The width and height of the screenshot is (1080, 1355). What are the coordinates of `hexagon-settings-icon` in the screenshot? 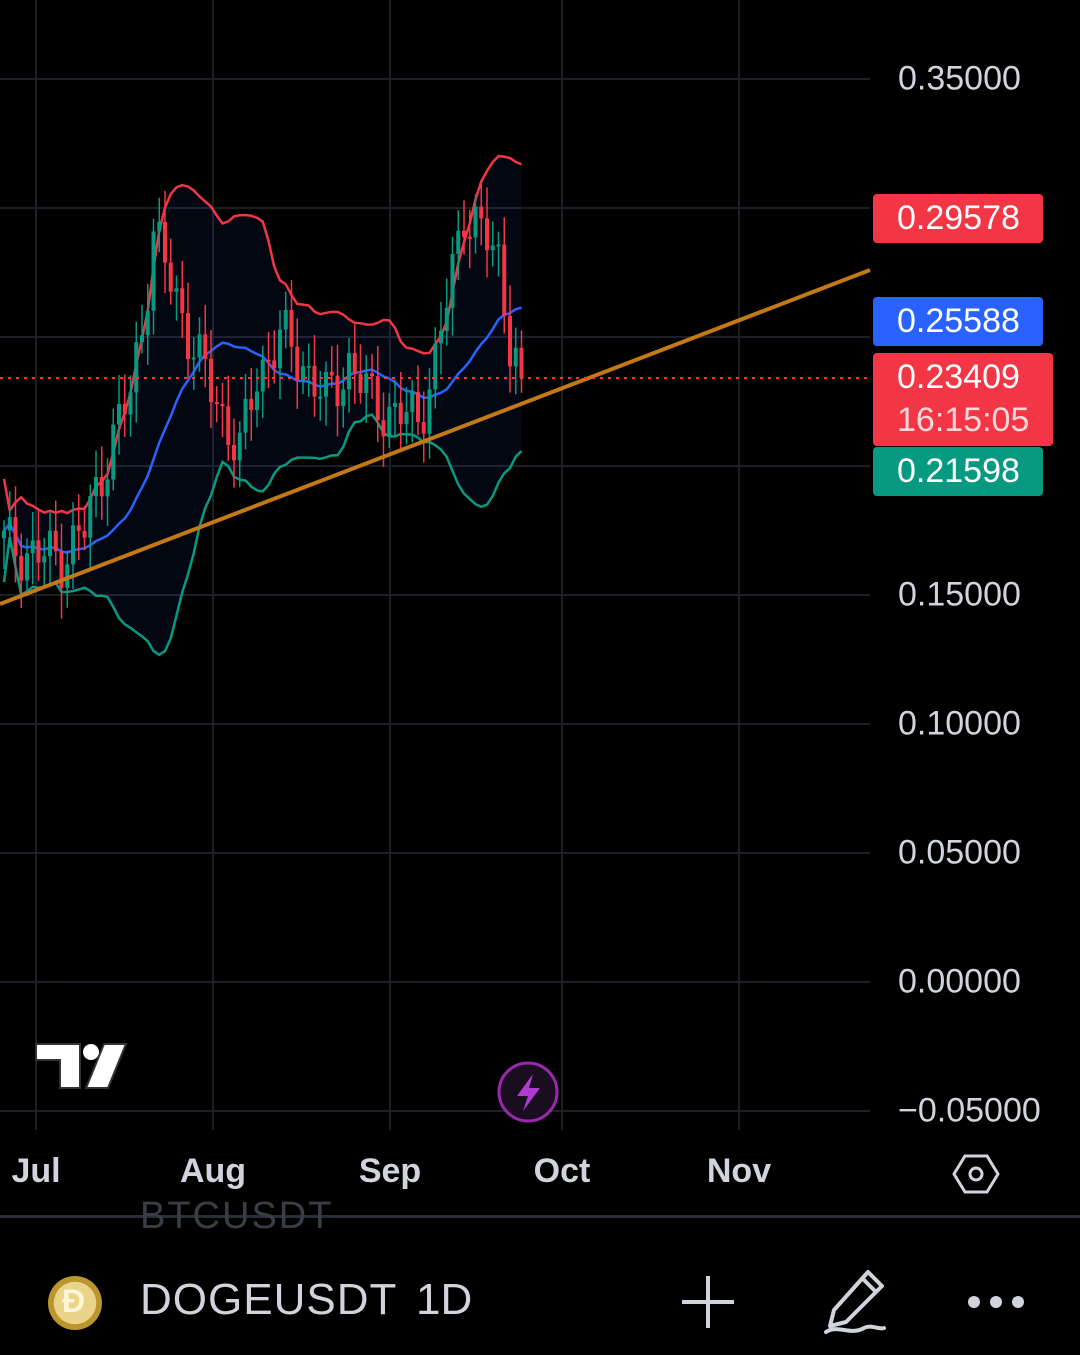 It's located at (976, 1174).